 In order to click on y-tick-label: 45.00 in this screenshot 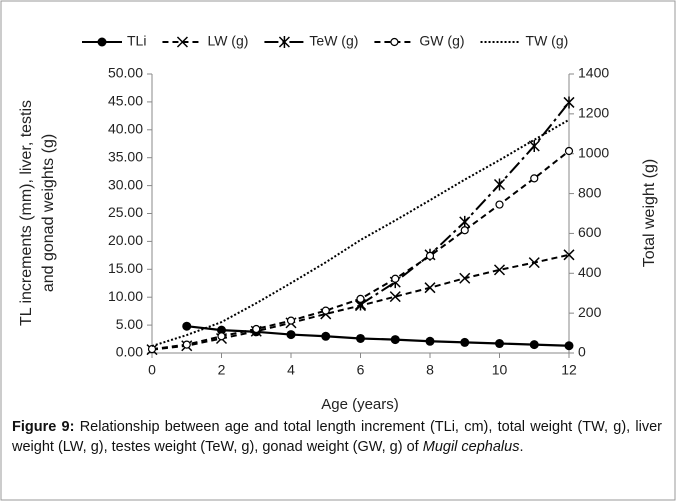, I will do `click(125, 101)`.